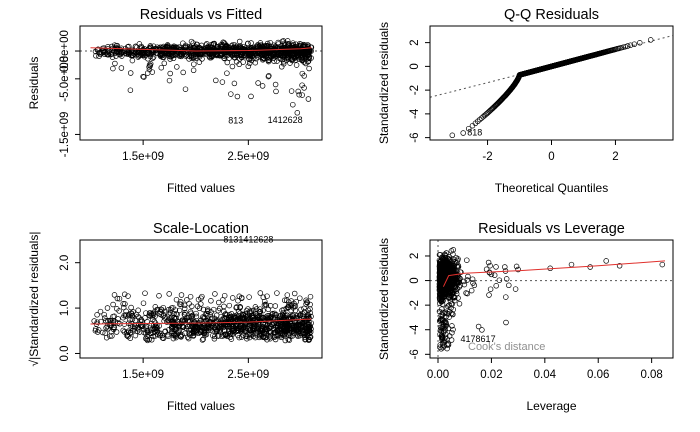  I want to click on y-tick-label: -5.0e+08, so click(65, 79).